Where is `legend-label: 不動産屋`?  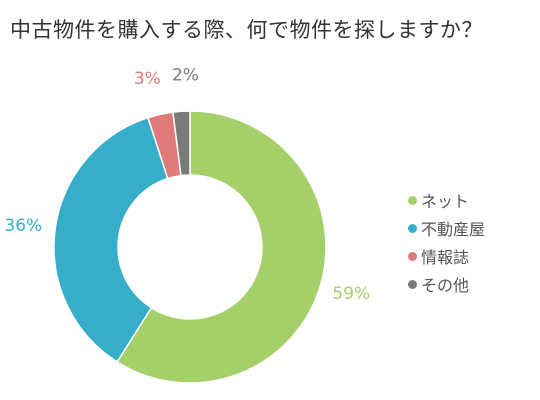
legend-label: 不動産屋 is located at coordinates (453, 229).